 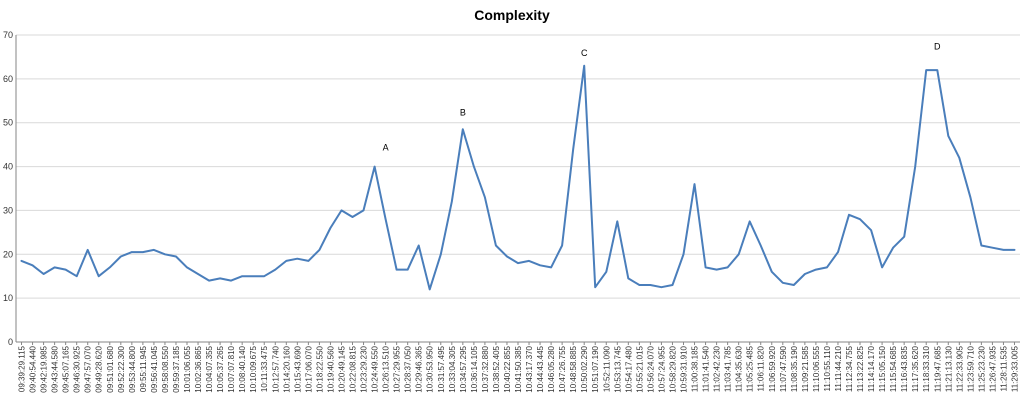 I want to click on x-tick-label: 11:15:54.685, so click(x=893, y=368).